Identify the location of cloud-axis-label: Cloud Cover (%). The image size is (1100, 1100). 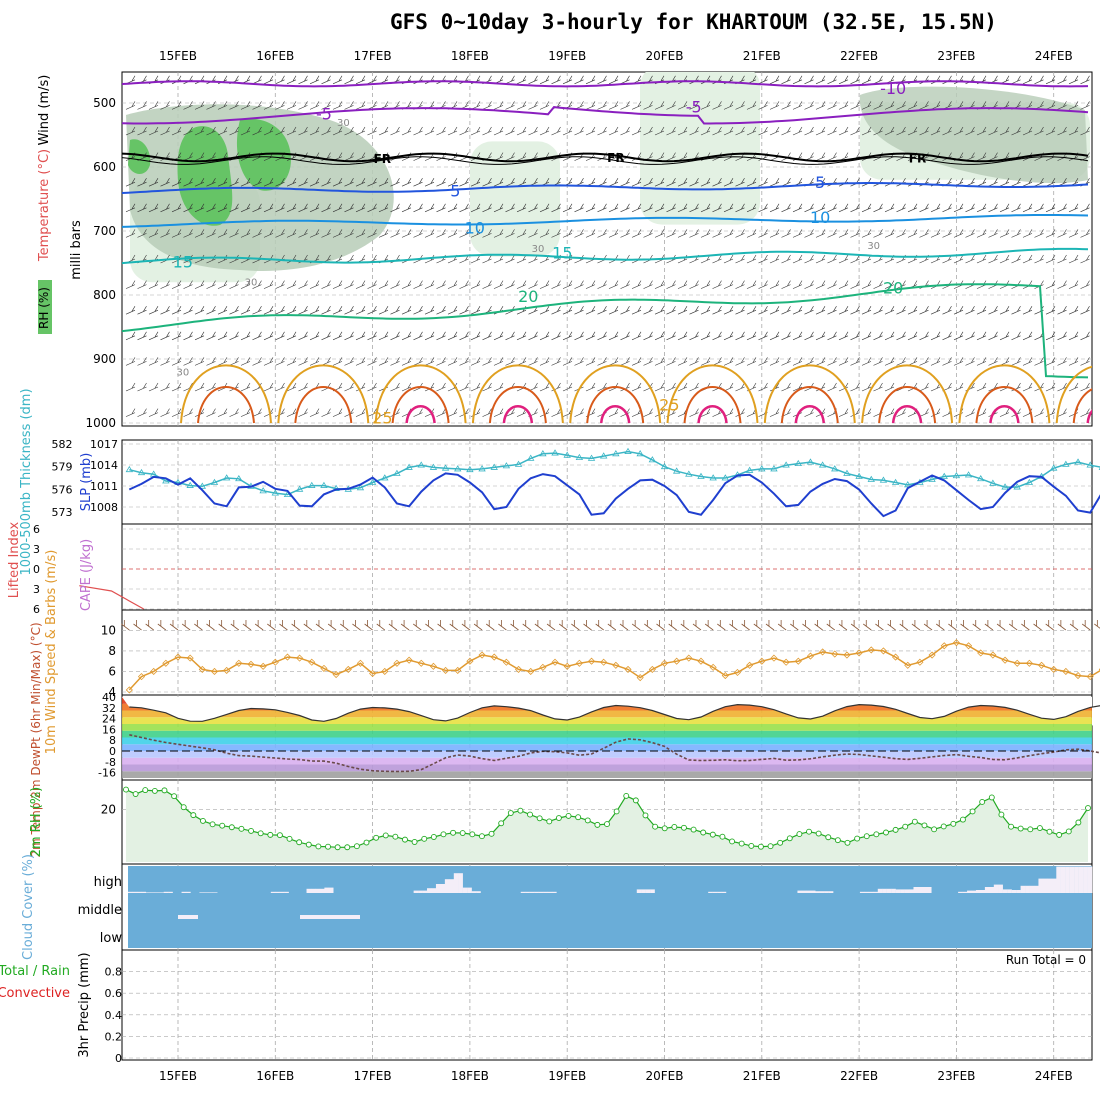
(28, 907).